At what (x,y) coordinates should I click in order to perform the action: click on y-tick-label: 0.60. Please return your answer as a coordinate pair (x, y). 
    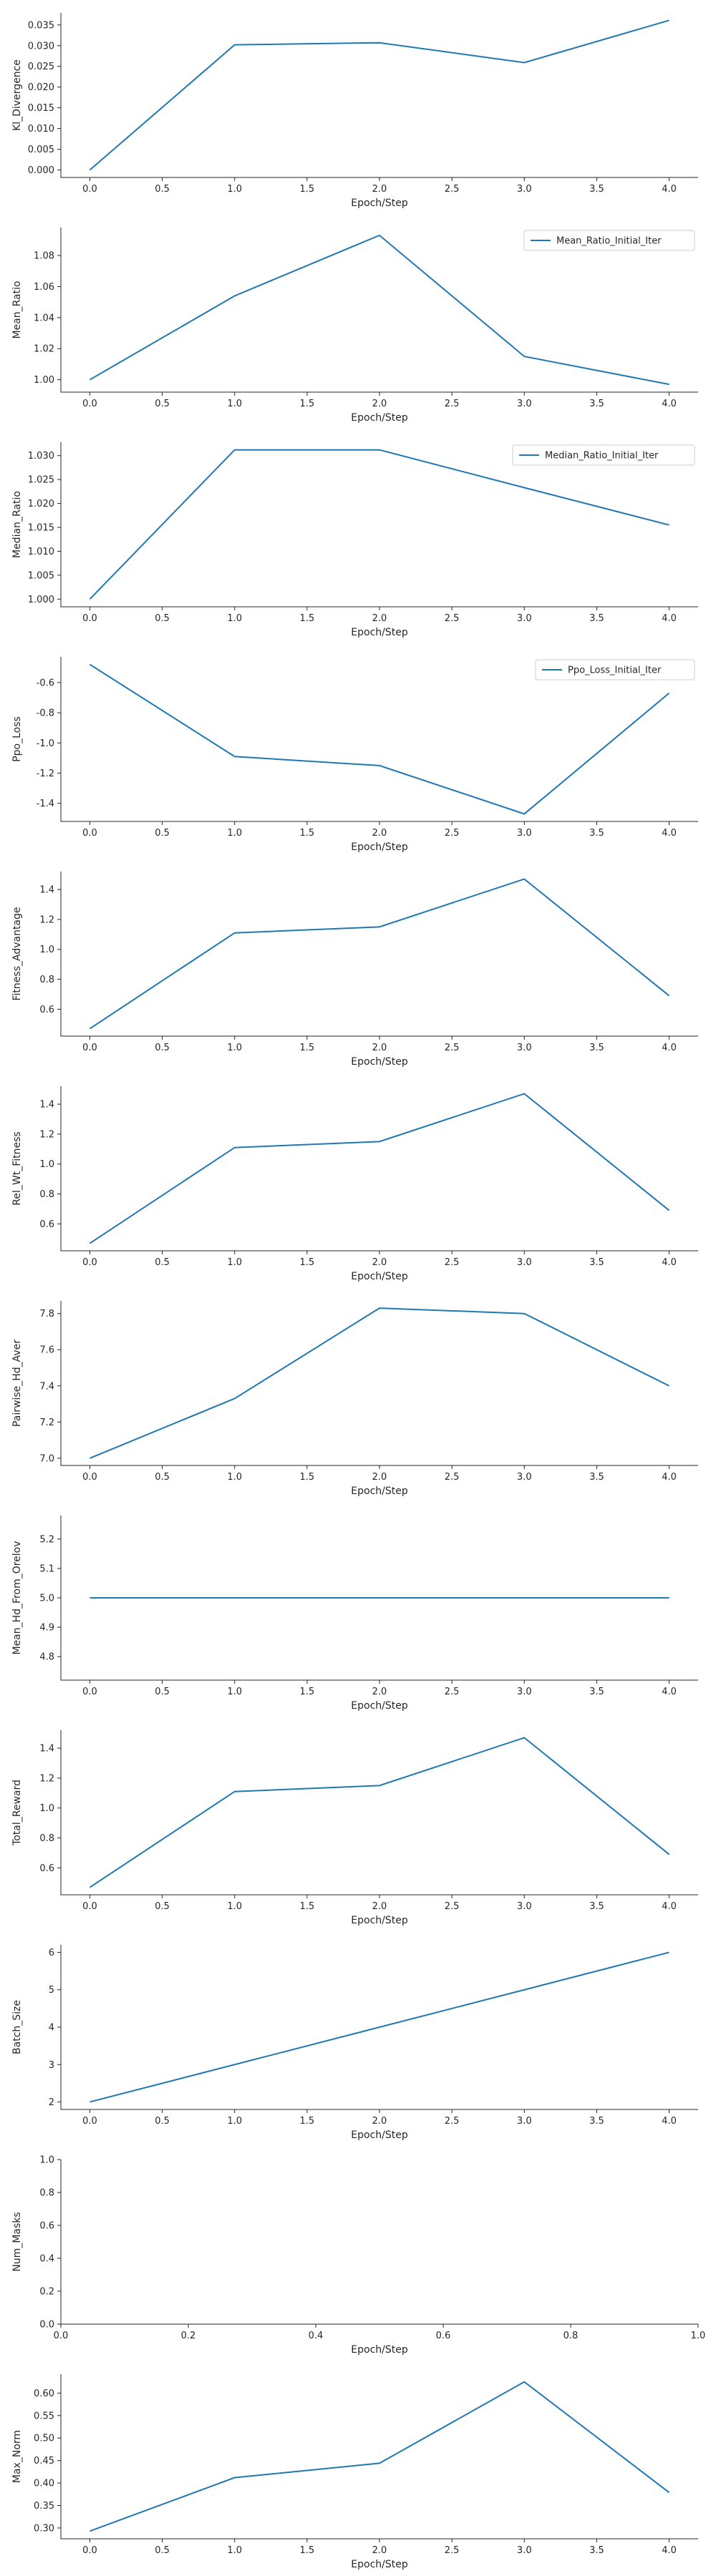
    Looking at the image, I should click on (44, 2394).